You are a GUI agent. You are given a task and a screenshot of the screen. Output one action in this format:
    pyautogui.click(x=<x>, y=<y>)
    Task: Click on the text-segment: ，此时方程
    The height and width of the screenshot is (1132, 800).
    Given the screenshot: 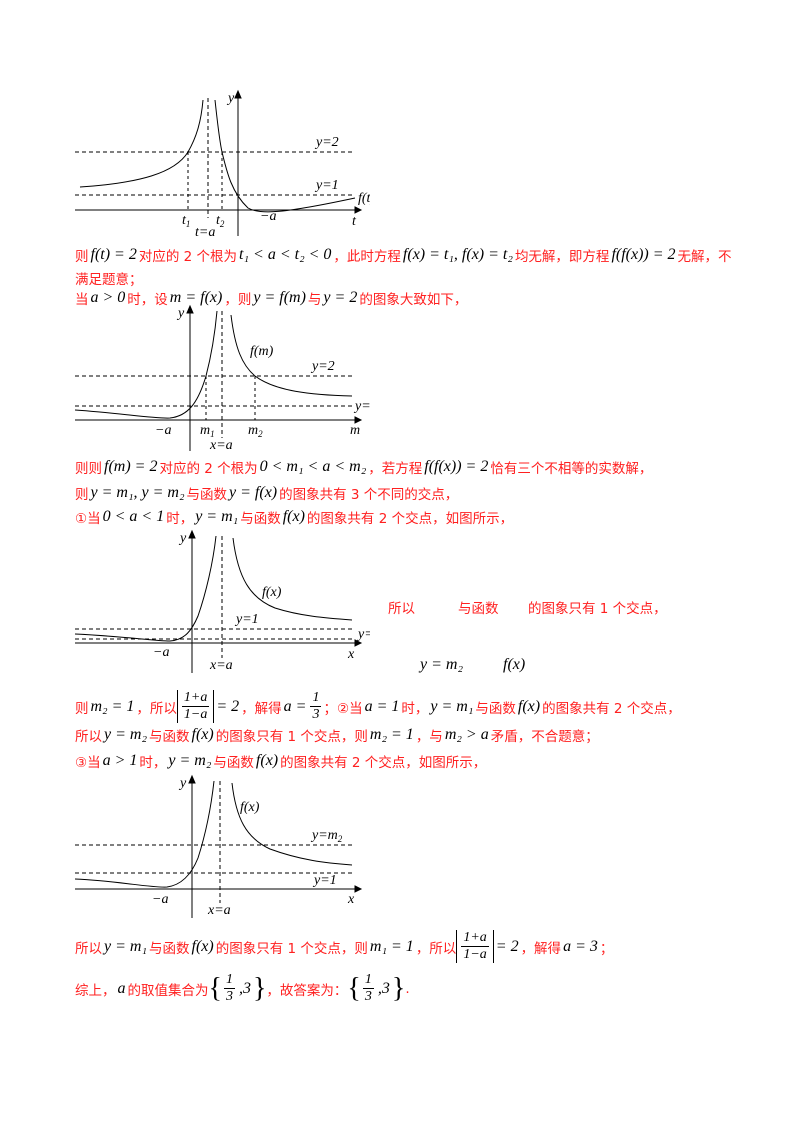 What is the action you would take?
    pyautogui.click(x=367, y=257)
    